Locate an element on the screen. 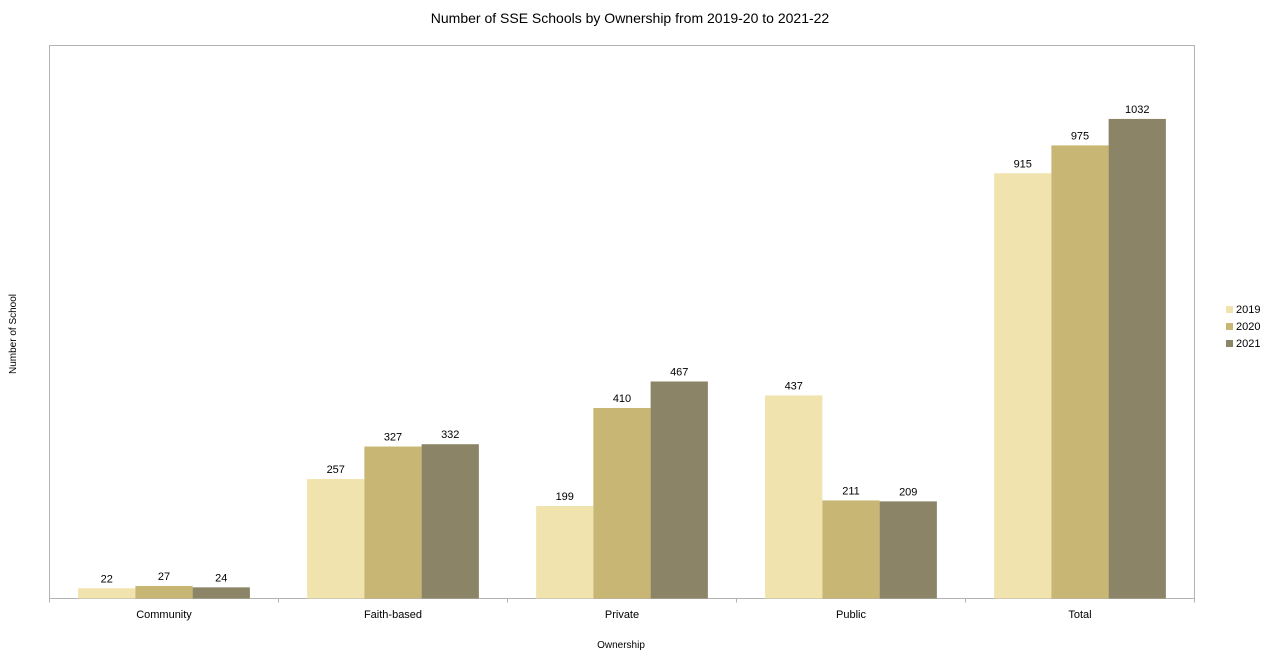  data-label: 915 is located at coordinates (1023, 164).